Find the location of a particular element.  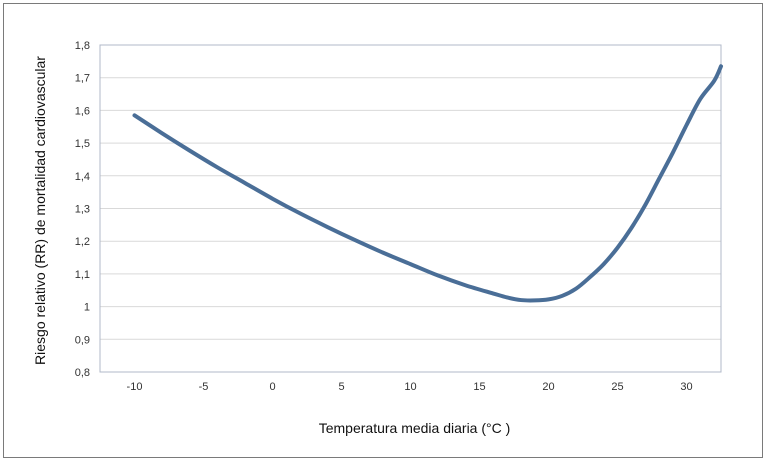

y-tick-label: 0,8 is located at coordinates (82, 373).